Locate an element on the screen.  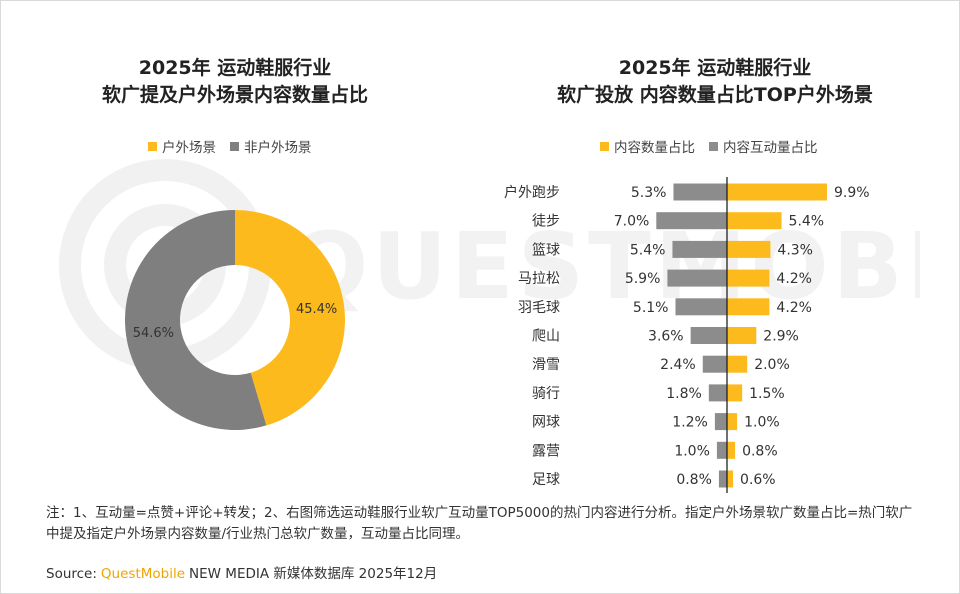
category-label: 篮球 is located at coordinates (546, 250).